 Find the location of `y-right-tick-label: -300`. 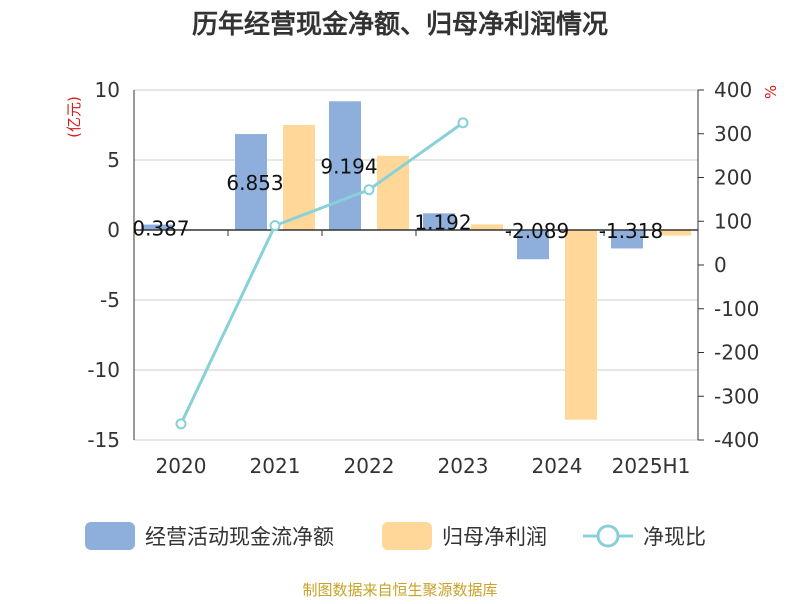

y-right-tick-label: -300 is located at coordinates (736, 396).